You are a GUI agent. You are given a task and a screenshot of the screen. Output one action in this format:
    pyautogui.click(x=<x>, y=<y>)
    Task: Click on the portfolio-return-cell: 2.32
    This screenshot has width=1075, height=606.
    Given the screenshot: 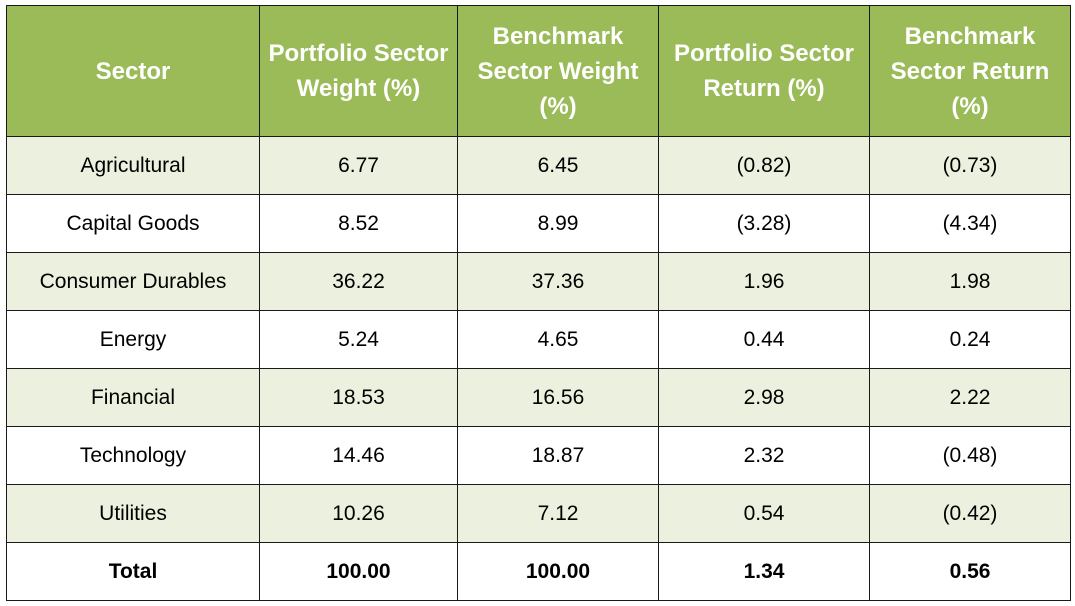 What is the action you would take?
    pyautogui.click(x=764, y=455)
    